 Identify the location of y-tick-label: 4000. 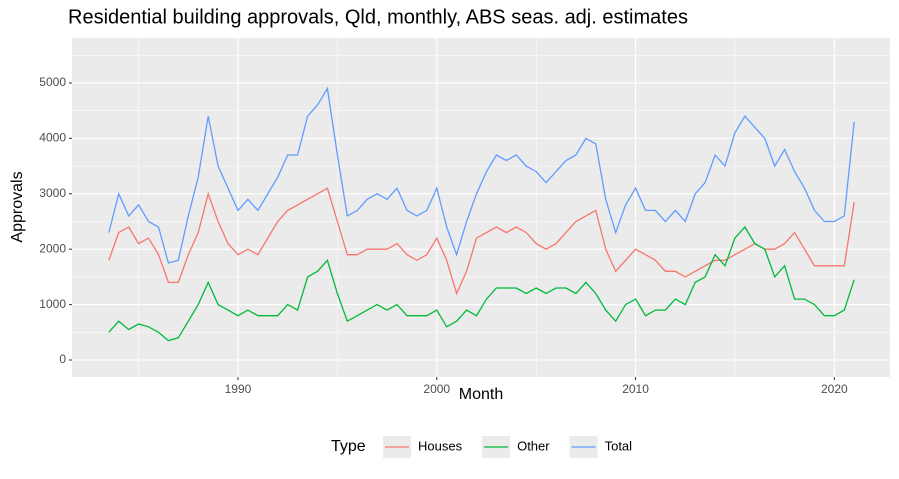
(52, 138).